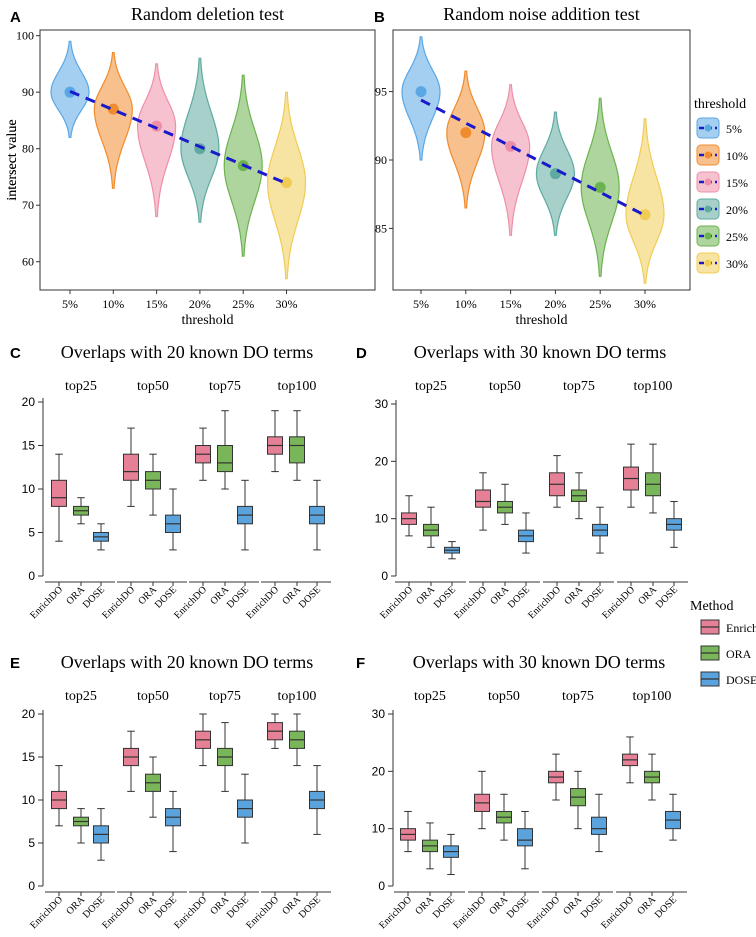 Image resolution: width=756 pixels, height=937 pixels. Describe the element at coordinates (262, 602) in the screenshot. I see `x-tick-label-C-top100-EnrichDO: EnrichDO` at that location.